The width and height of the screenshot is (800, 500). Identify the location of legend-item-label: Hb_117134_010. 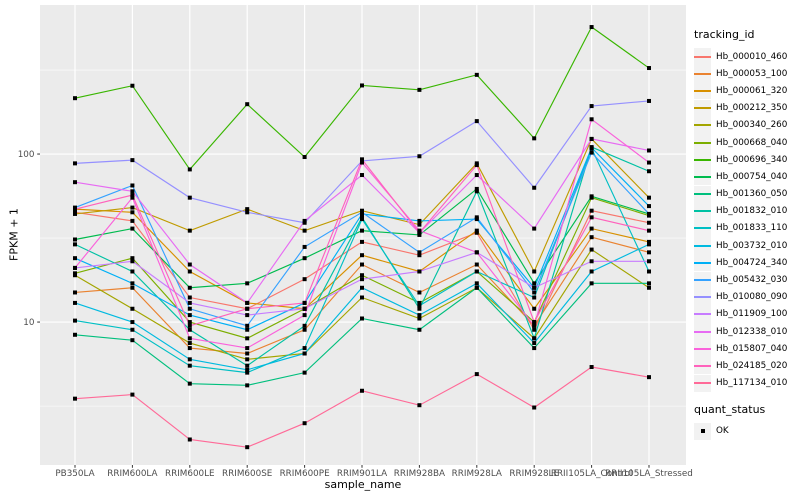
(752, 383).